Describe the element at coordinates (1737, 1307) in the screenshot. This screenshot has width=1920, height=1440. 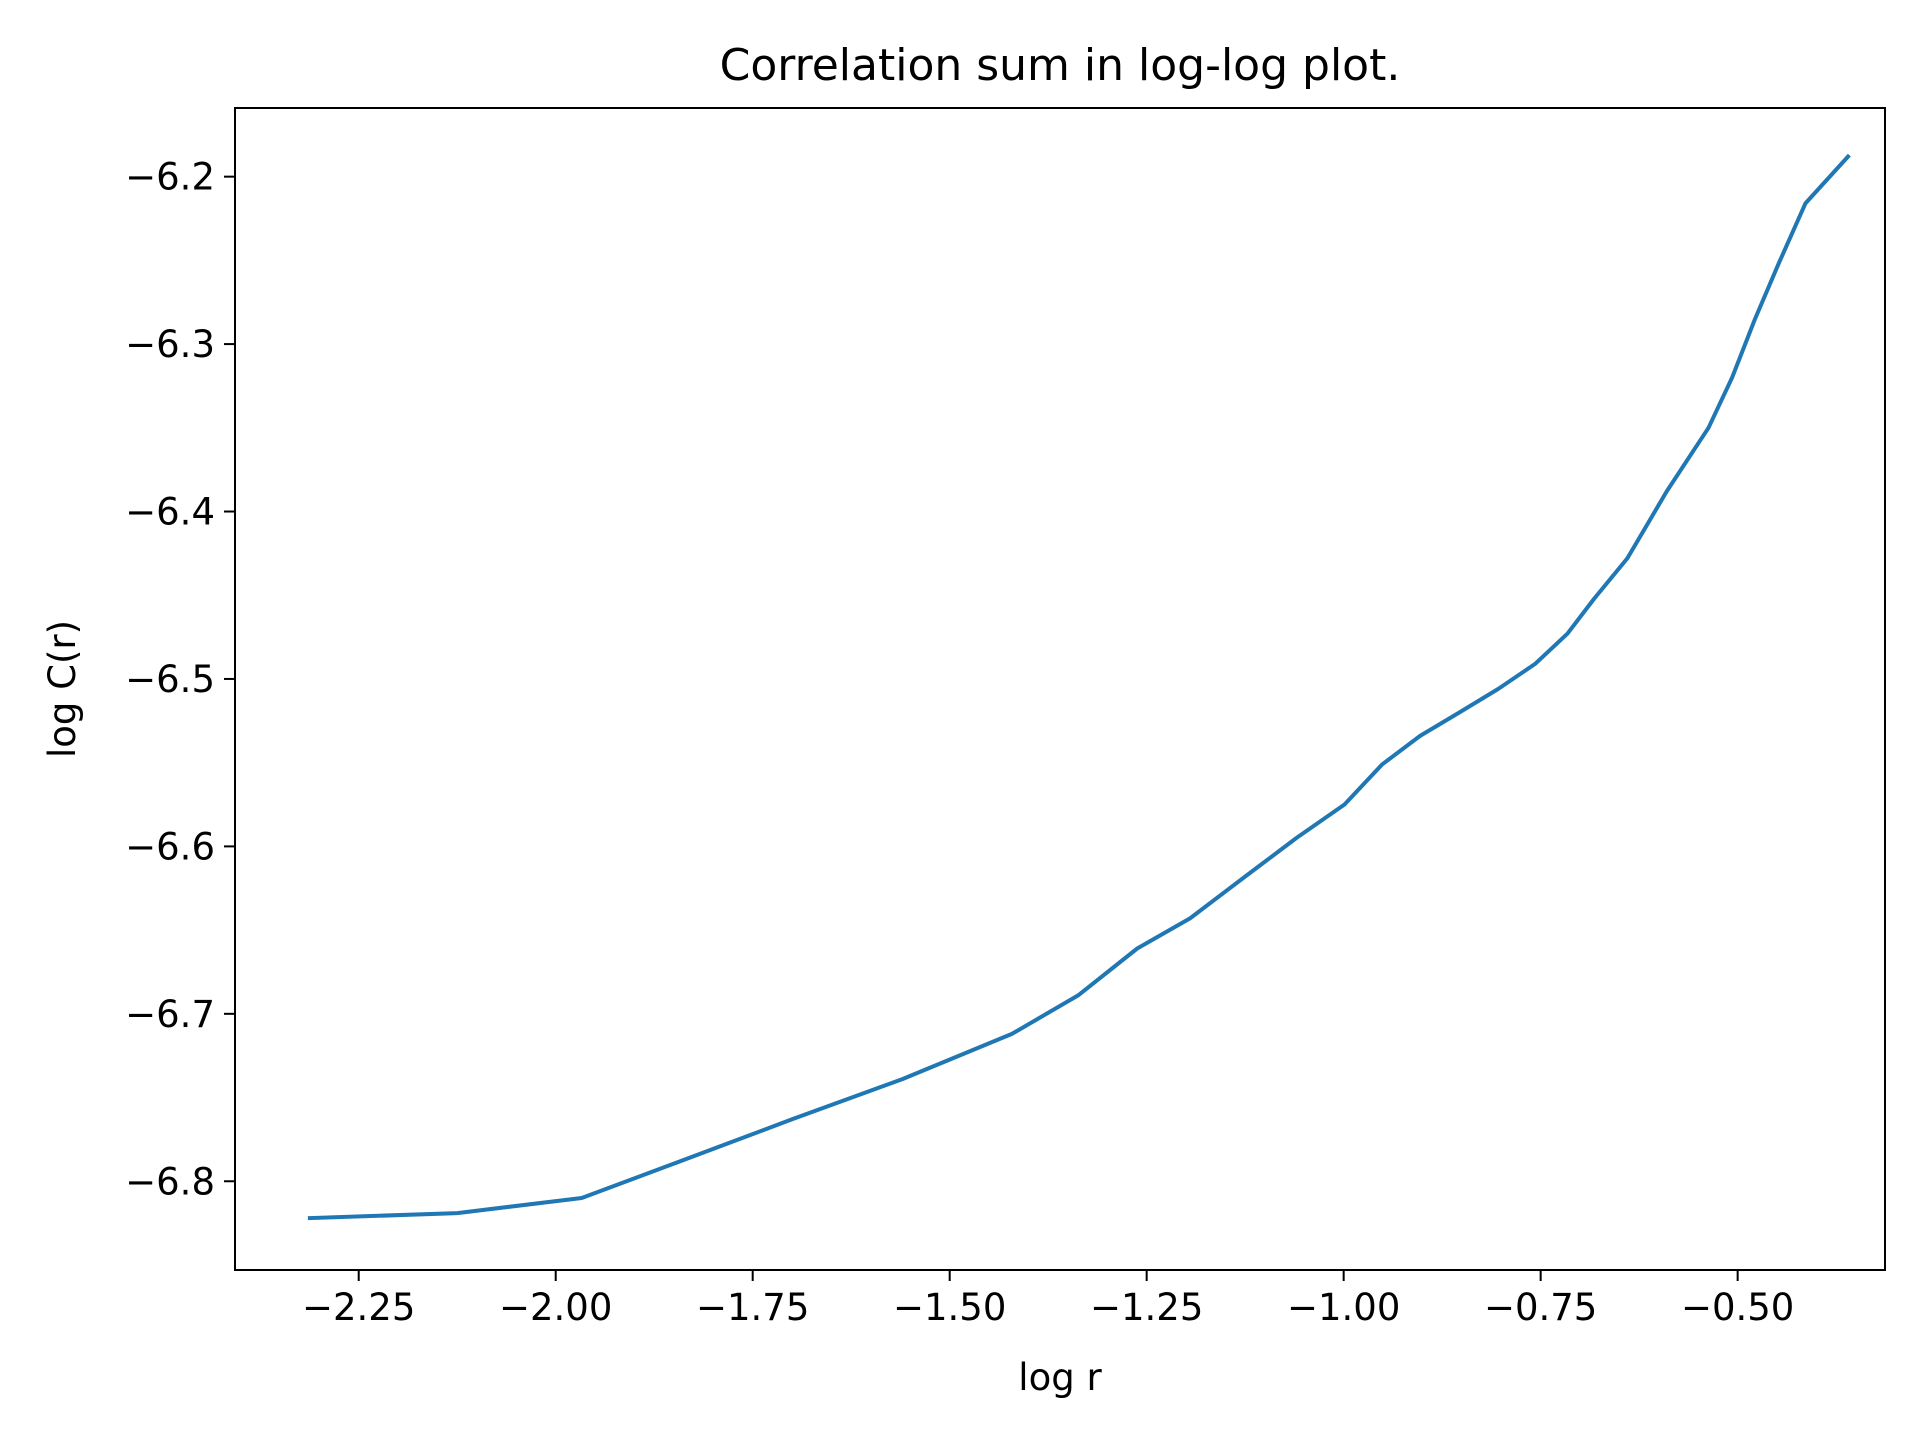
I see `x-tick-label: −0.50` at that location.